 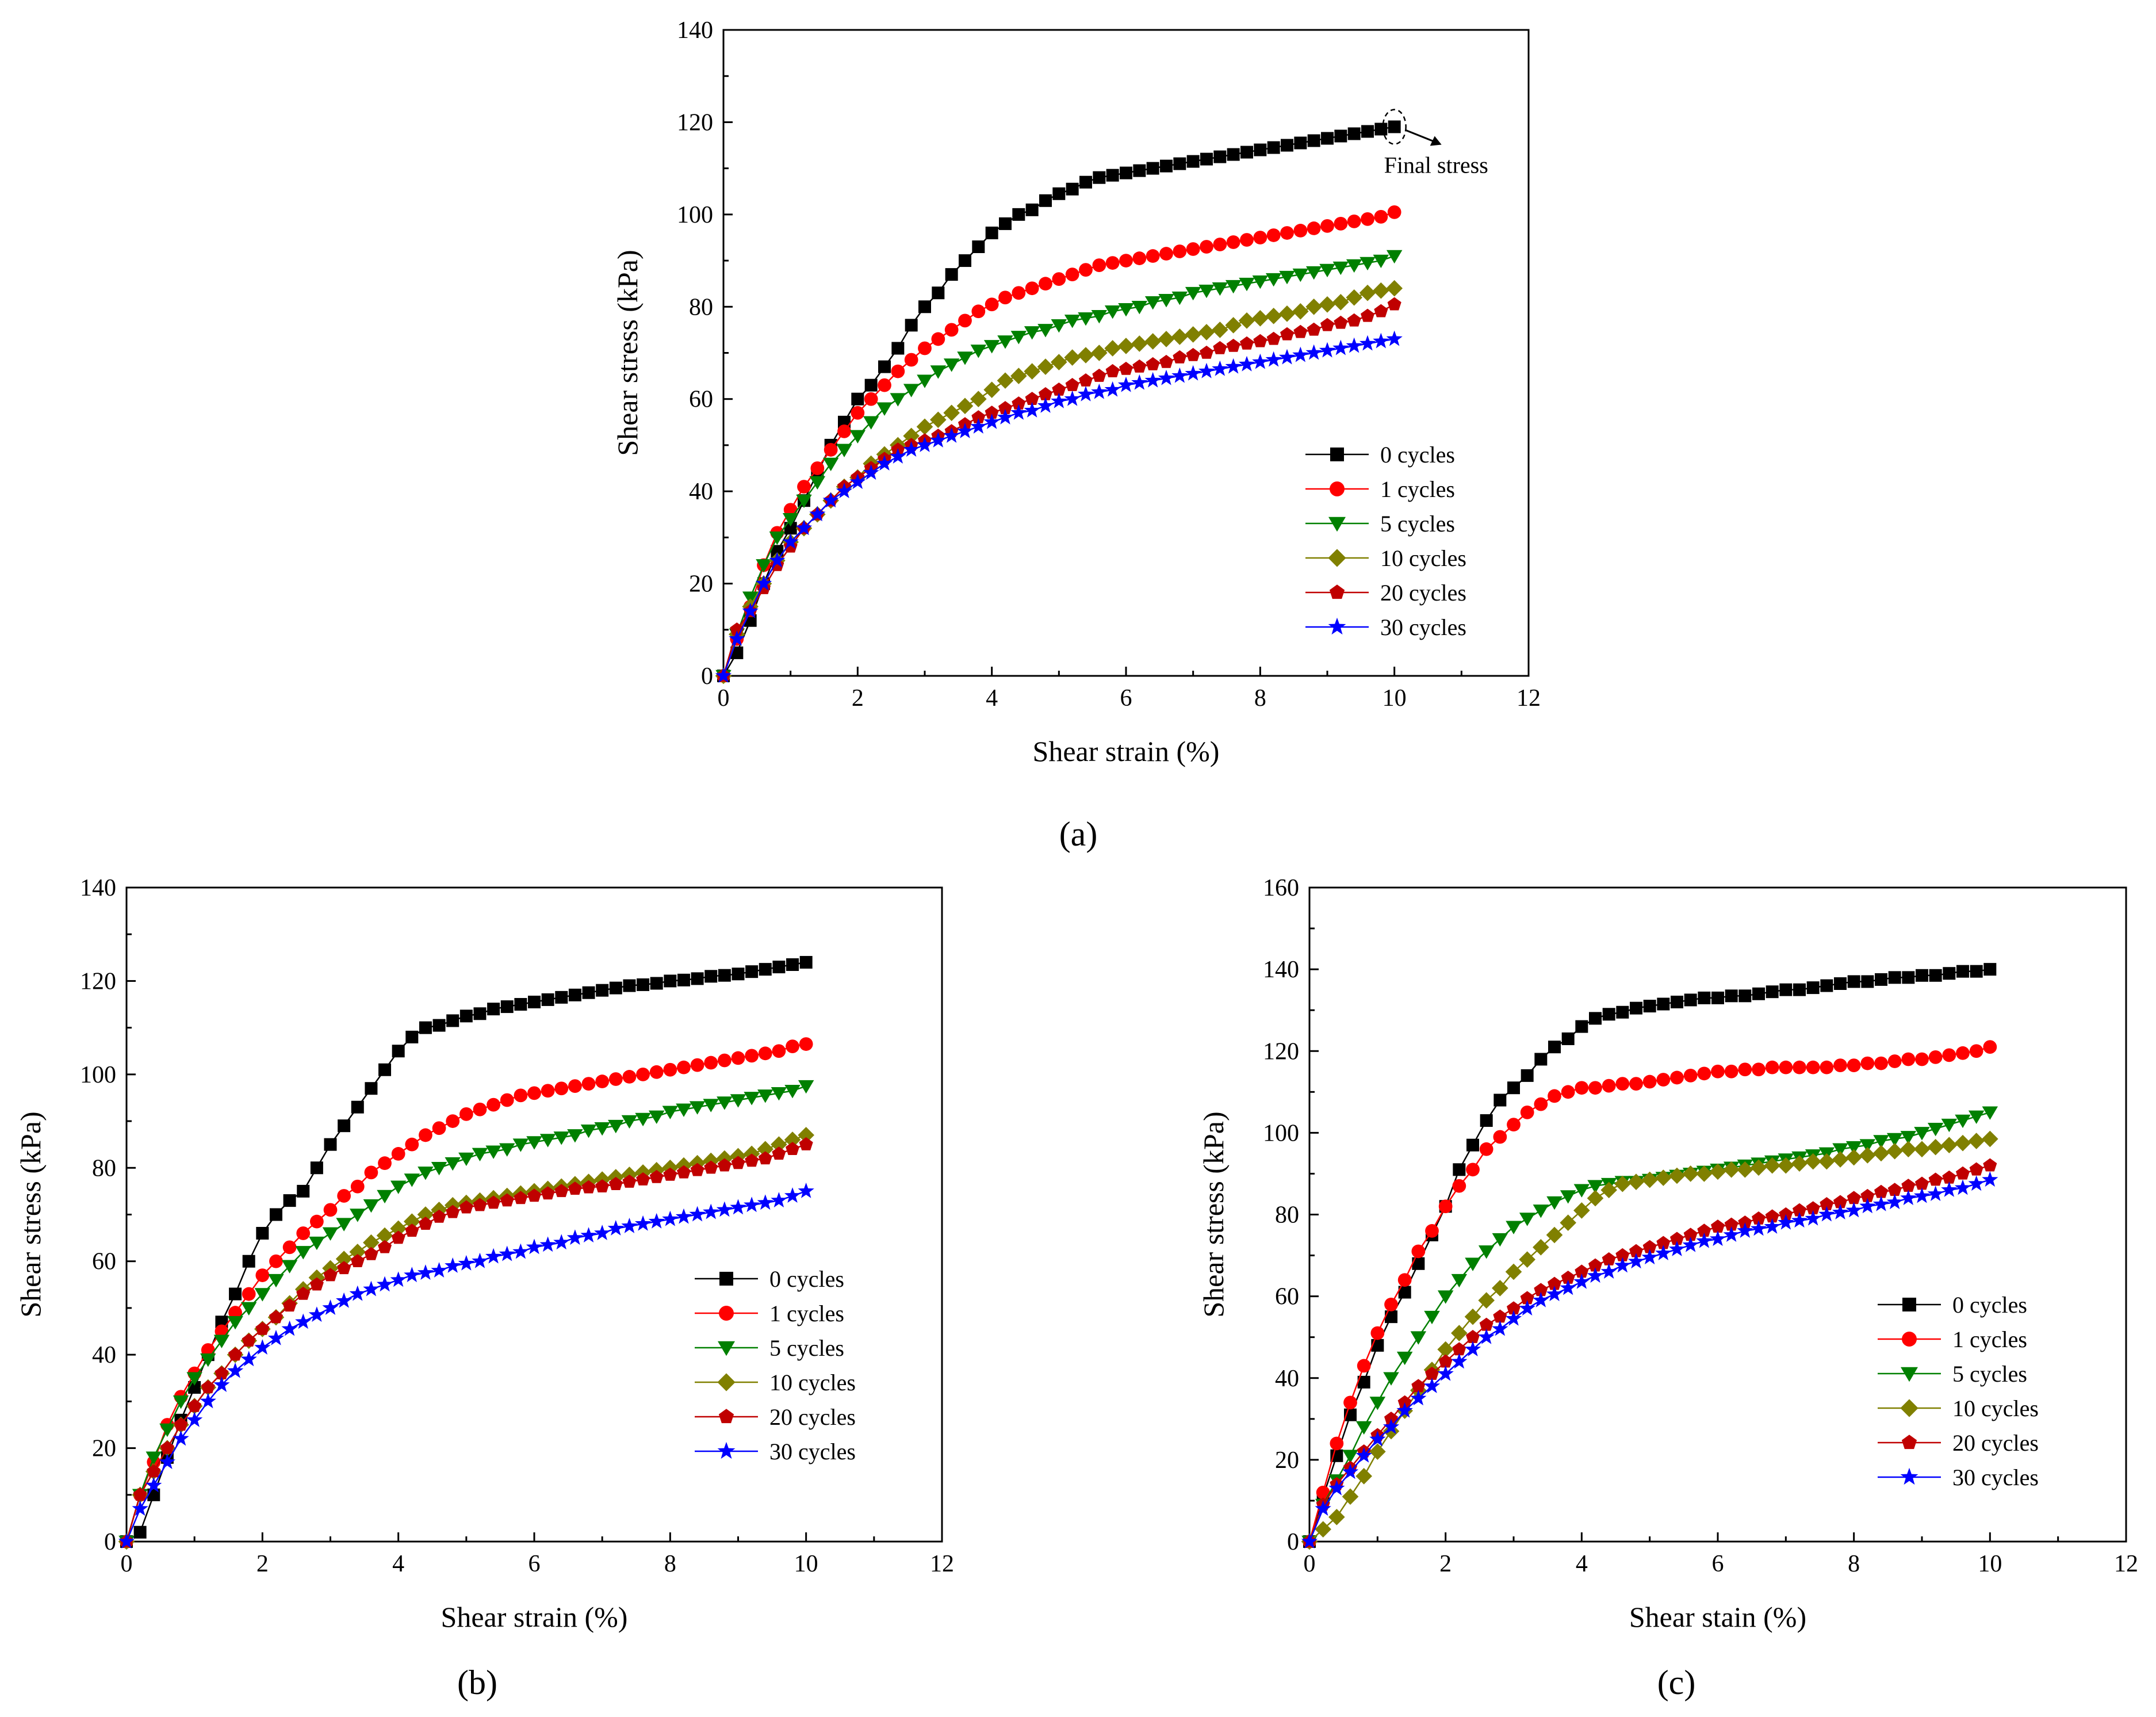 What do you see at coordinates (1718, 1617) in the screenshot?
I see `x-axis-title: Shear stain (%)` at bounding box center [1718, 1617].